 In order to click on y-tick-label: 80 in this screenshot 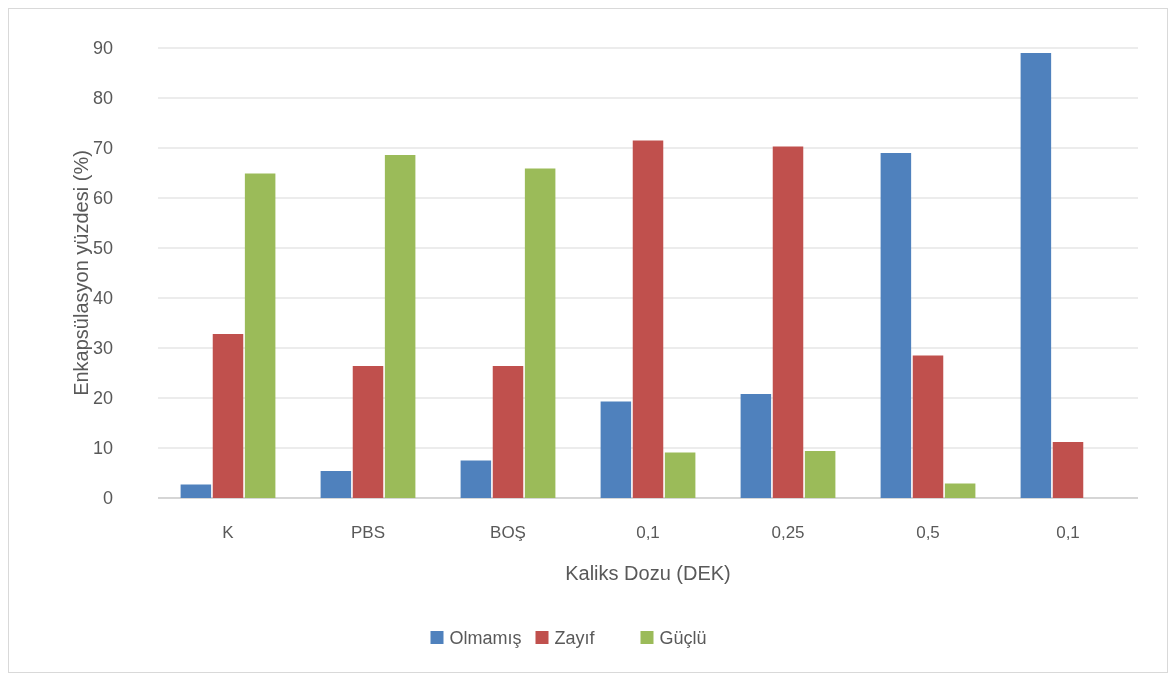, I will do `click(102, 98)`.